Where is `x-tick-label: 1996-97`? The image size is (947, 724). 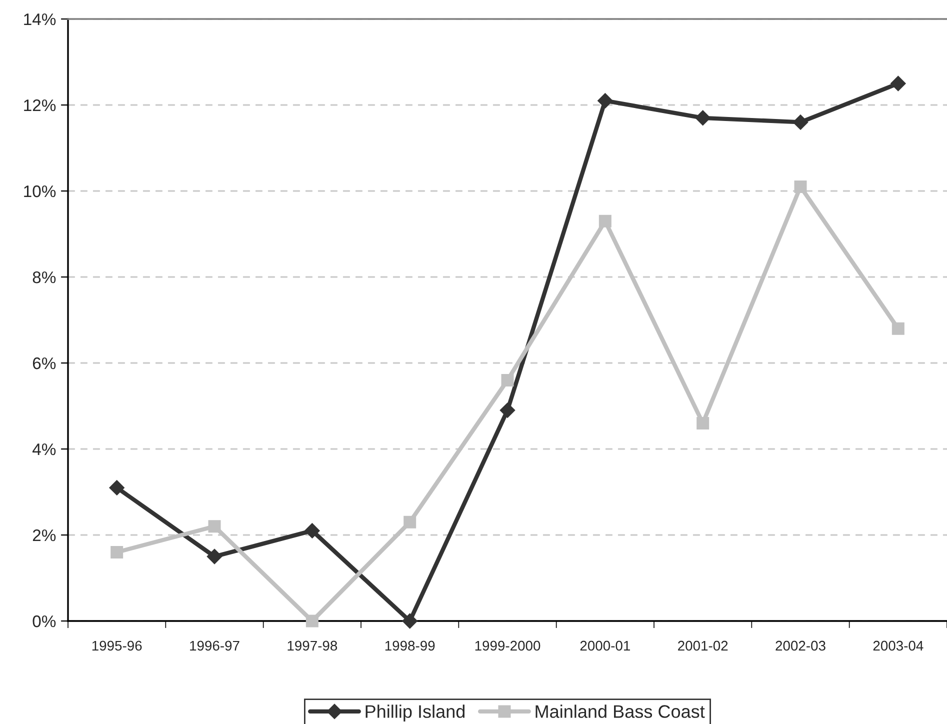
x-tick-label: 1996-97 is located at coordinates (215, 645).